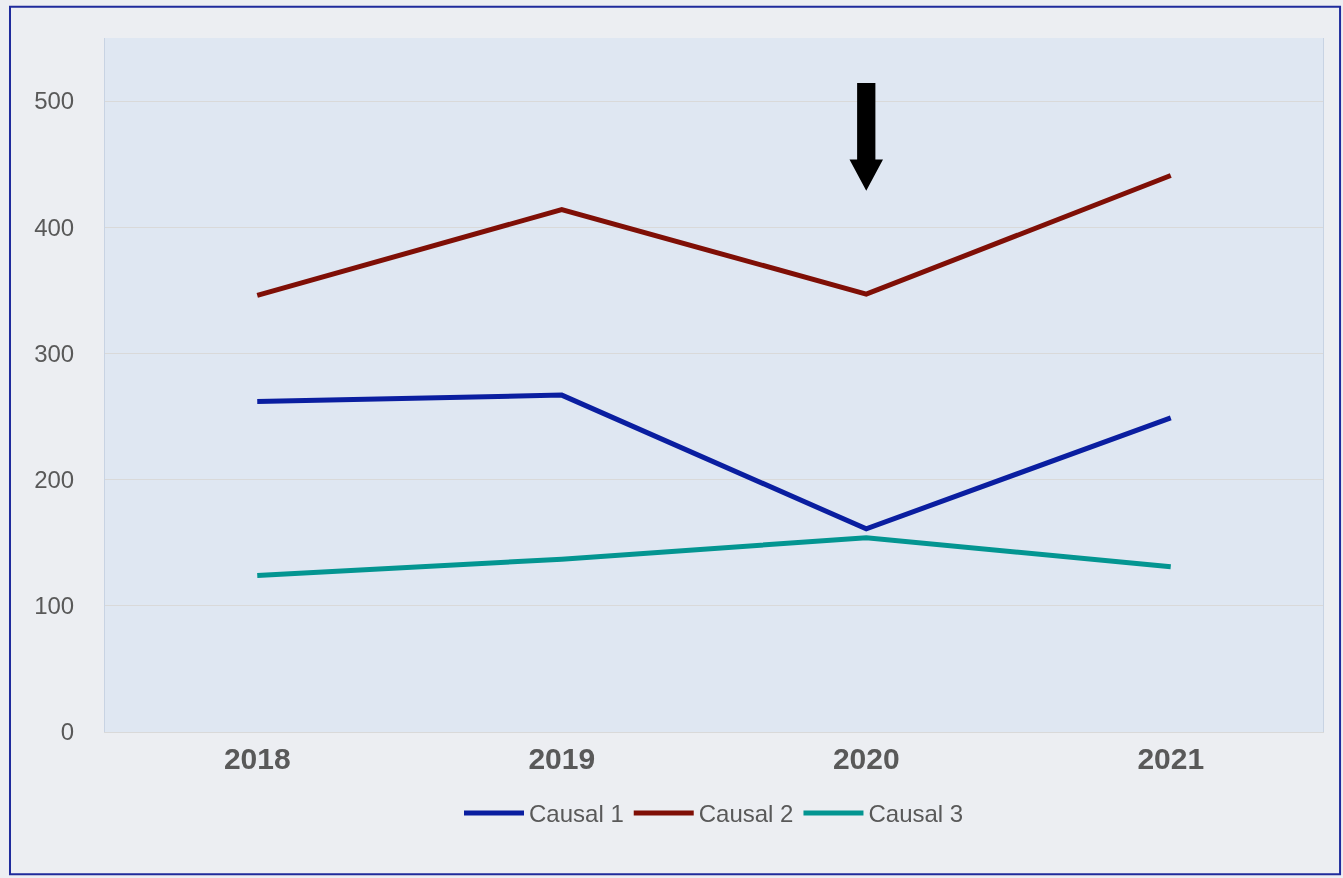 This screenshot has width=1343, height=878. I want to click on x-tick-label: 2020, so click(866, 758).